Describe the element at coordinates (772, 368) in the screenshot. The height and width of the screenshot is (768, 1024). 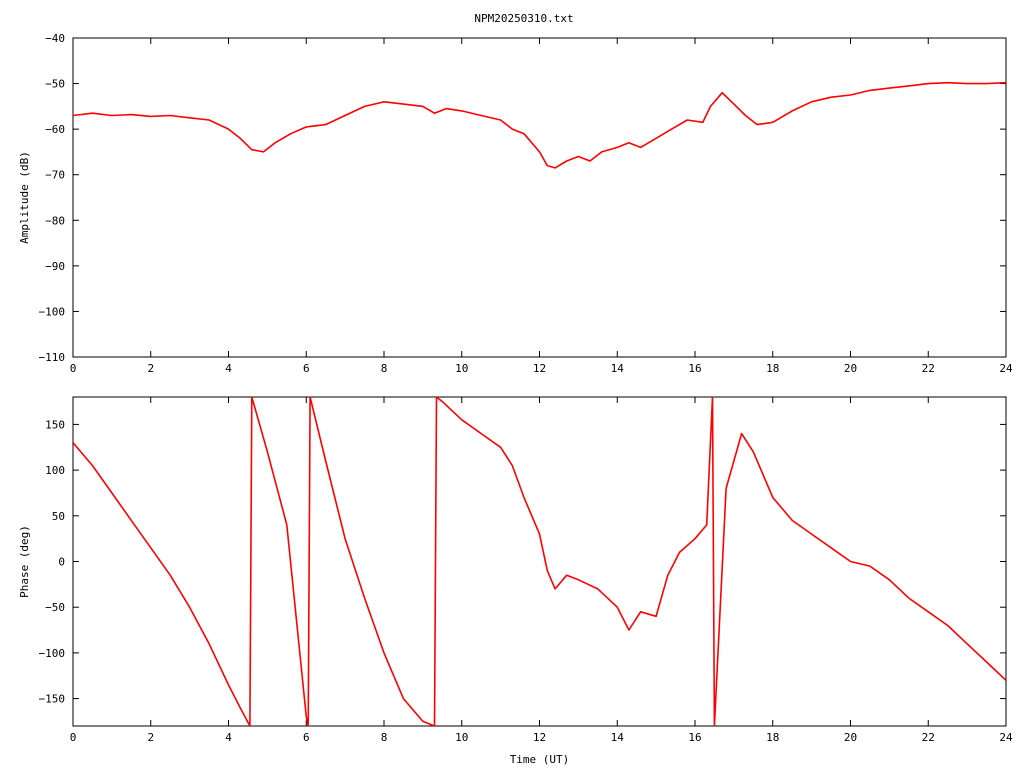
I see `amplitude-x-tick-label: 18` at that location.